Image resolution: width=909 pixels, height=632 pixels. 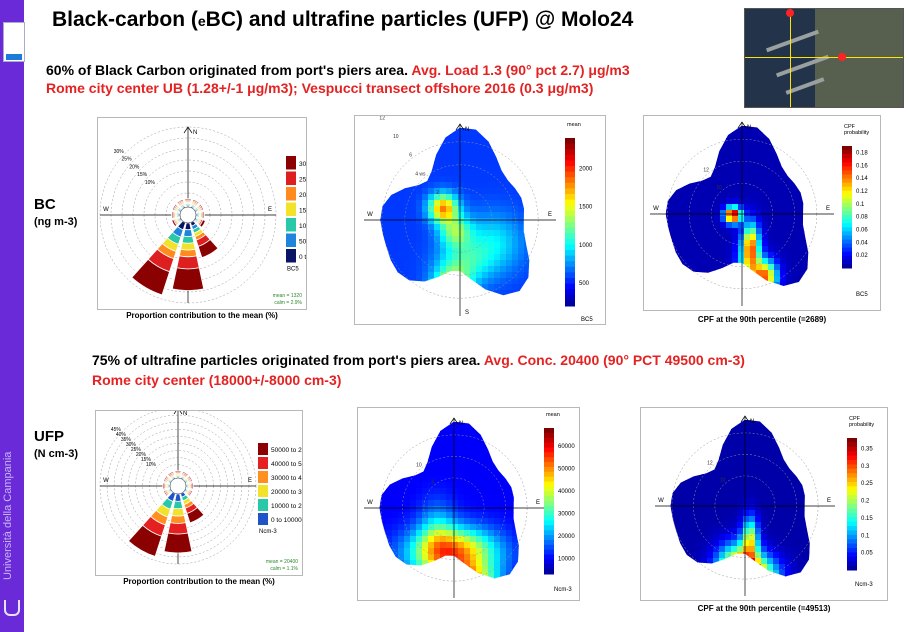 I want to click on legend-swatch, so click(x=291, y=256).